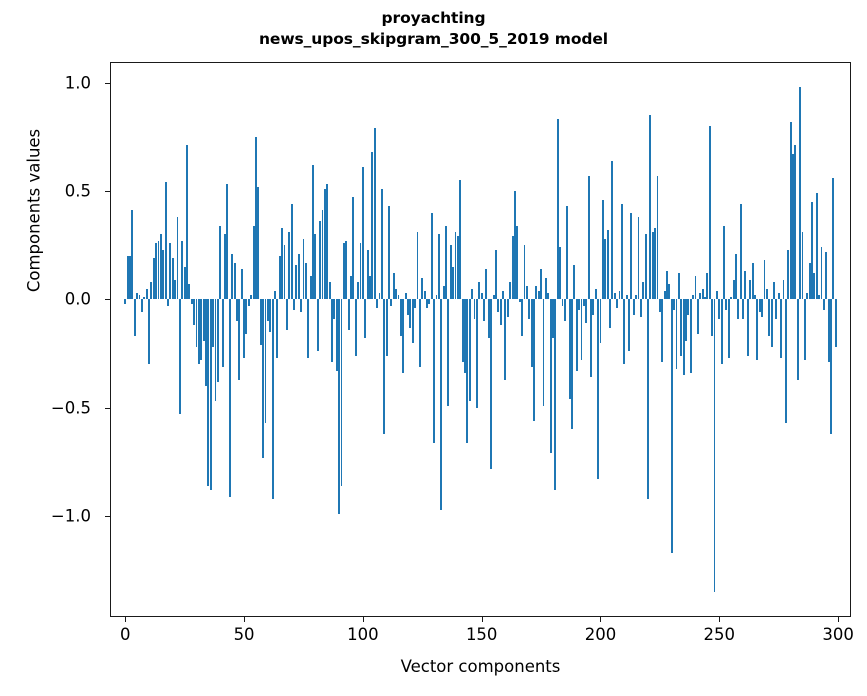 The width and height of the screenshot is (867, 696). What do you see at coordinates (77, 83) in the screenshot?
I see `y-axis-tick-label: 1.0` at bounding box center [77, 83].